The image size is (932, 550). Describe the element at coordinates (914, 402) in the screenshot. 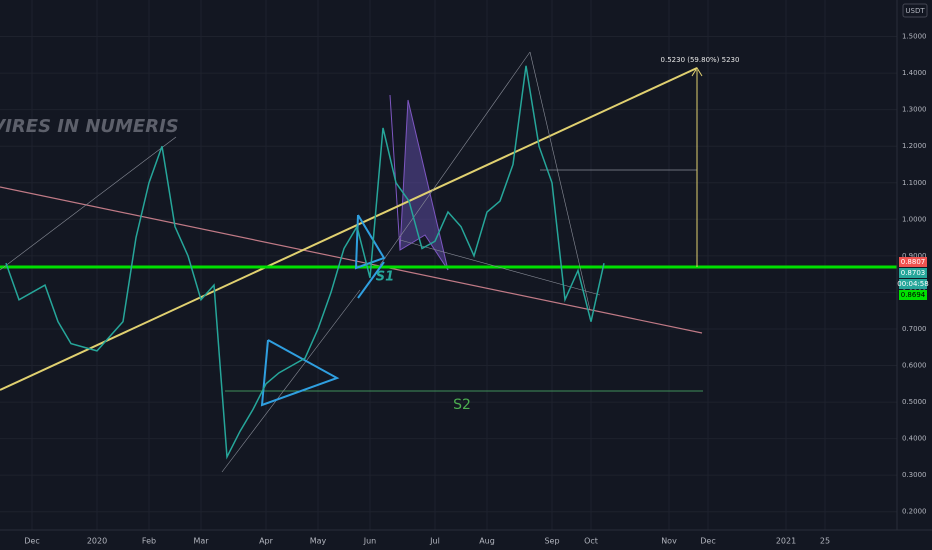

I see `y-tick-label: 0.5000` at that location.